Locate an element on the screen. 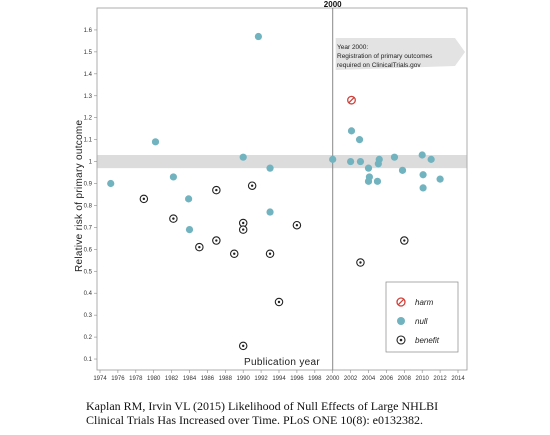 This screenshot has height=435, width=550. x-tick-label: 2000 is located at coordinates (333, 379).